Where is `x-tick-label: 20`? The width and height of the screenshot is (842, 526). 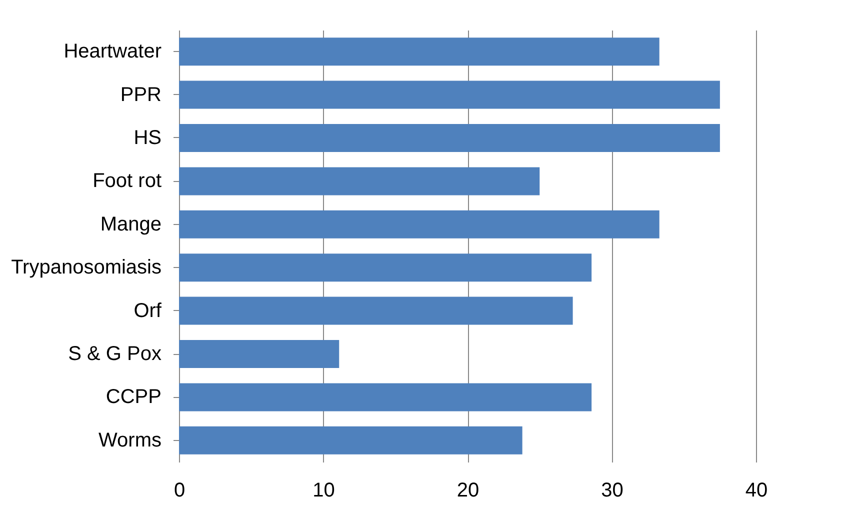 x-tick-label: 20 is located at coordinates (468, 491).